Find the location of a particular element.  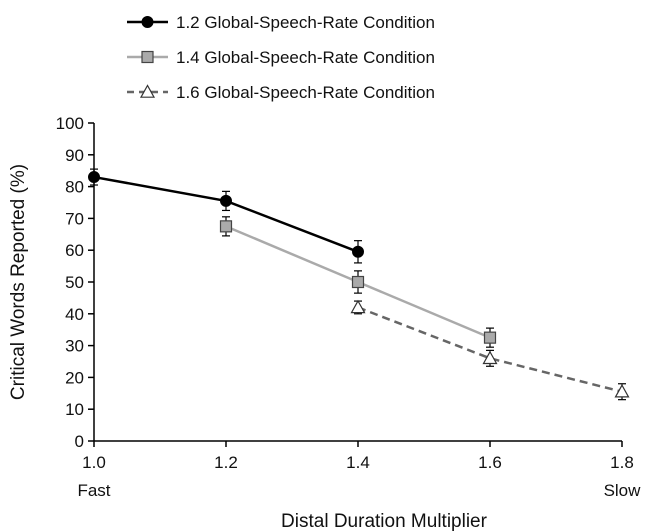

x-ticks: 1.0 1.2 1.4 1.6 1.8 is located at coordinates (358, 456).